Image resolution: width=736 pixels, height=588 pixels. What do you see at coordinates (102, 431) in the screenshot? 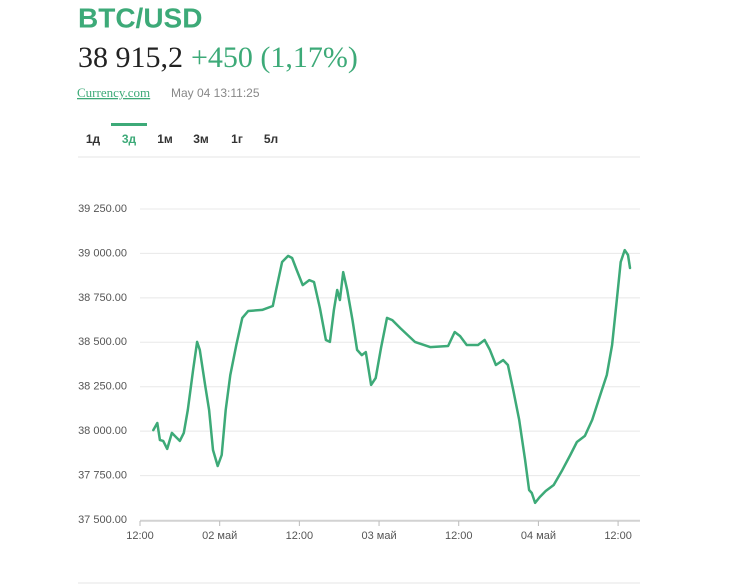
I see `y-tick-label: 38 000.00` at bounding box center [102, 431].